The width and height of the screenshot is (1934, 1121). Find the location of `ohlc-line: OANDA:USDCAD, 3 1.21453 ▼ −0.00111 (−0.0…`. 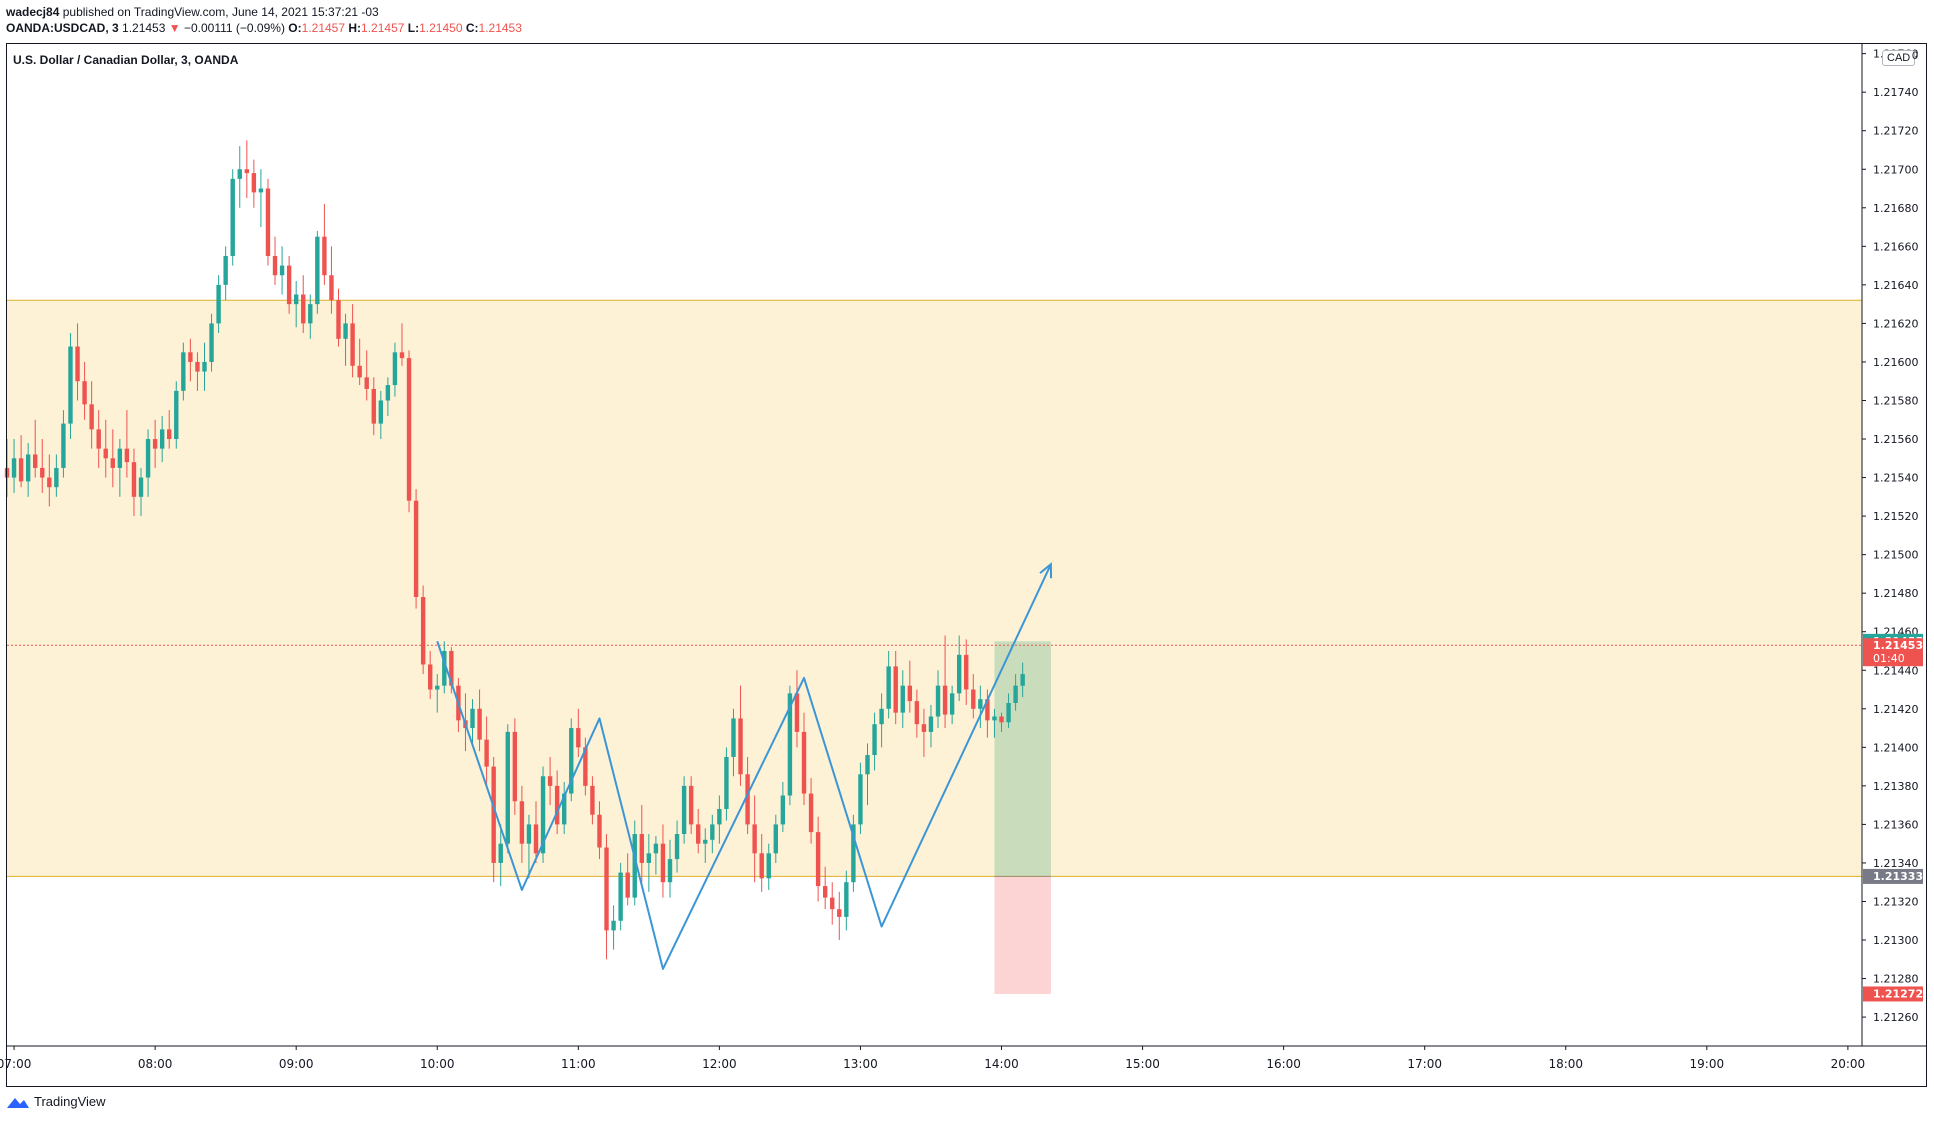

ohlc-line: OANDA:USDCAD, 3 1.21453 ▼ −0.00111 (−0.0… is located at coordinates (264, 28).